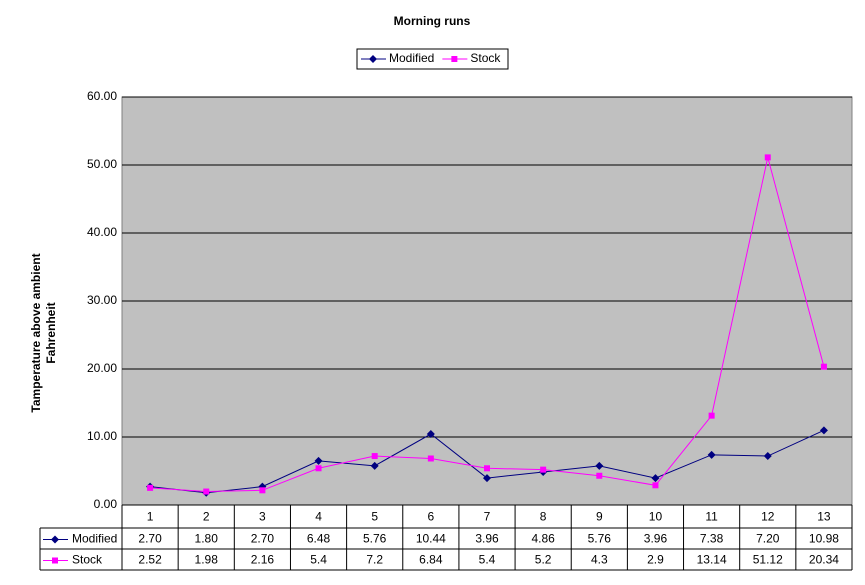 Image resolution: width=865 pixels, height=585 pixels. What do you see at coordinates (319, 539) in the screenshot?
I see `table-value: 6.48` at bounding box center [319, 539].